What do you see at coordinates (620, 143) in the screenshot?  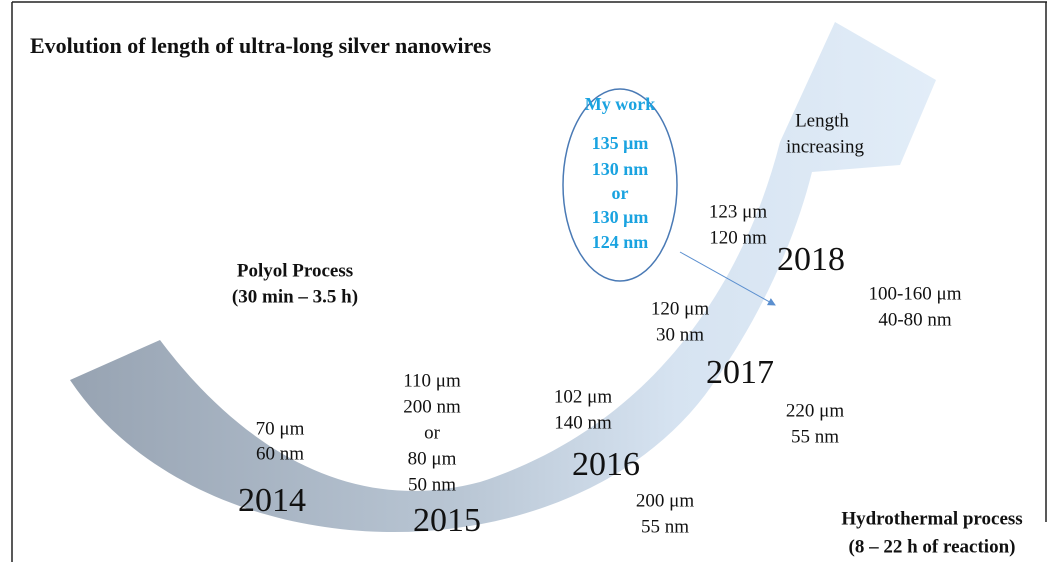 I see `my-work-label: 135 μm` at bounding box center [620, 143].